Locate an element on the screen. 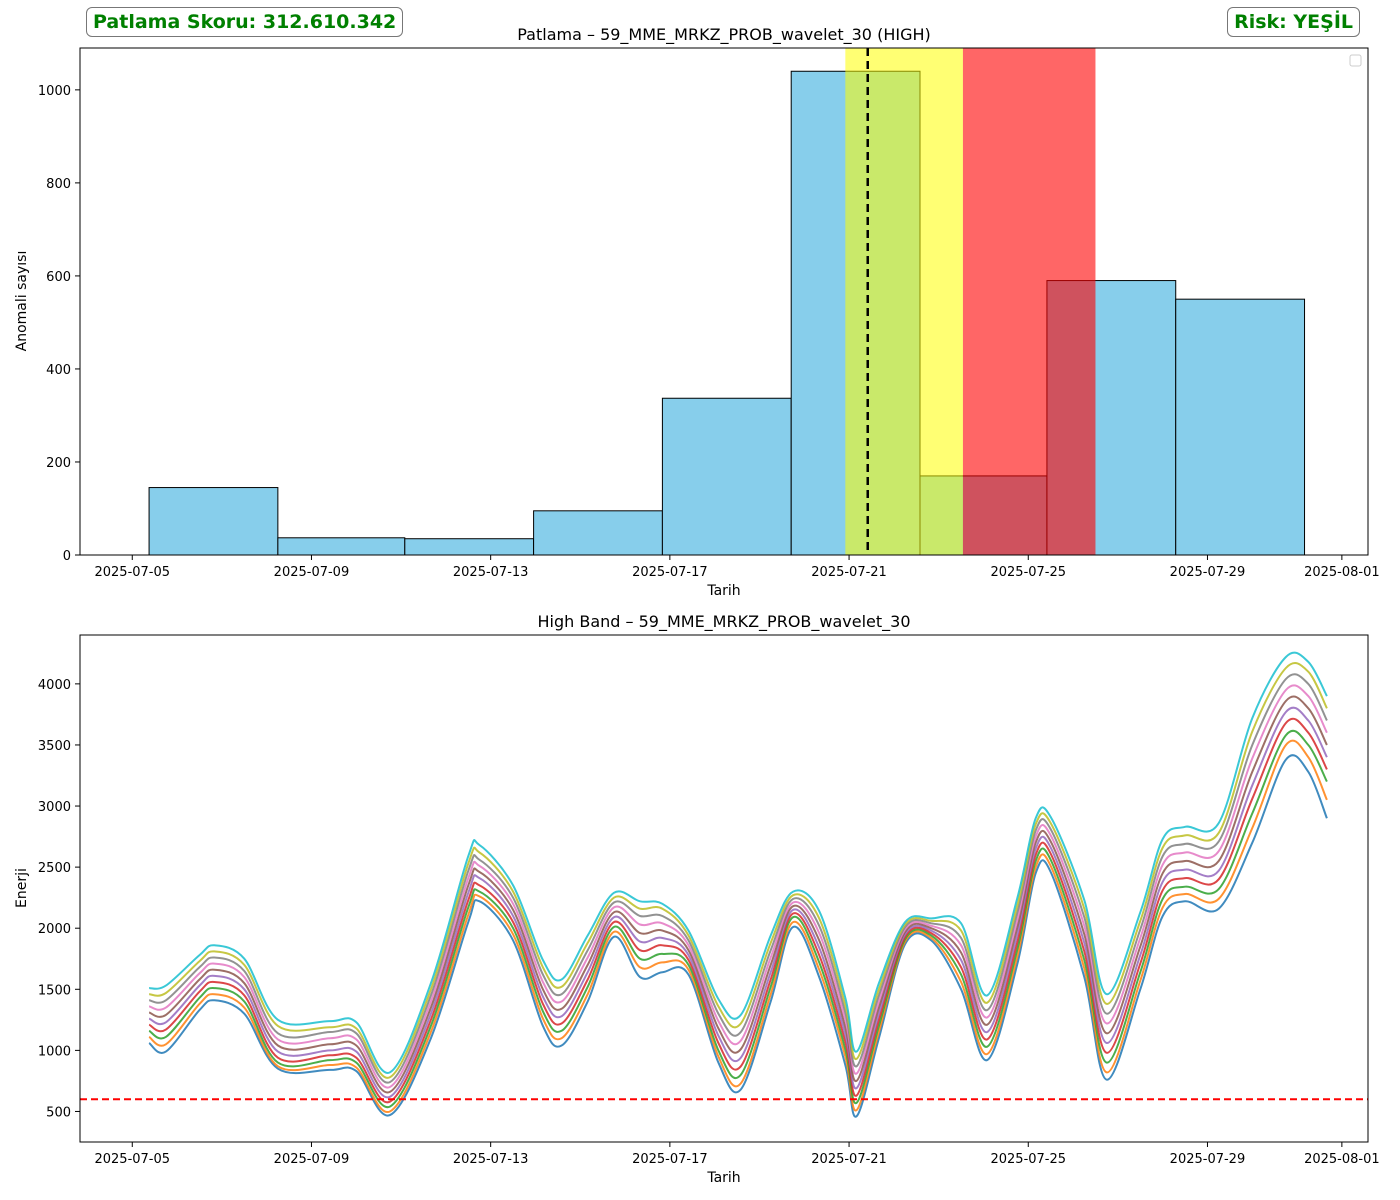  y-tick-label: 3000 is located at coordinates (54, 807).